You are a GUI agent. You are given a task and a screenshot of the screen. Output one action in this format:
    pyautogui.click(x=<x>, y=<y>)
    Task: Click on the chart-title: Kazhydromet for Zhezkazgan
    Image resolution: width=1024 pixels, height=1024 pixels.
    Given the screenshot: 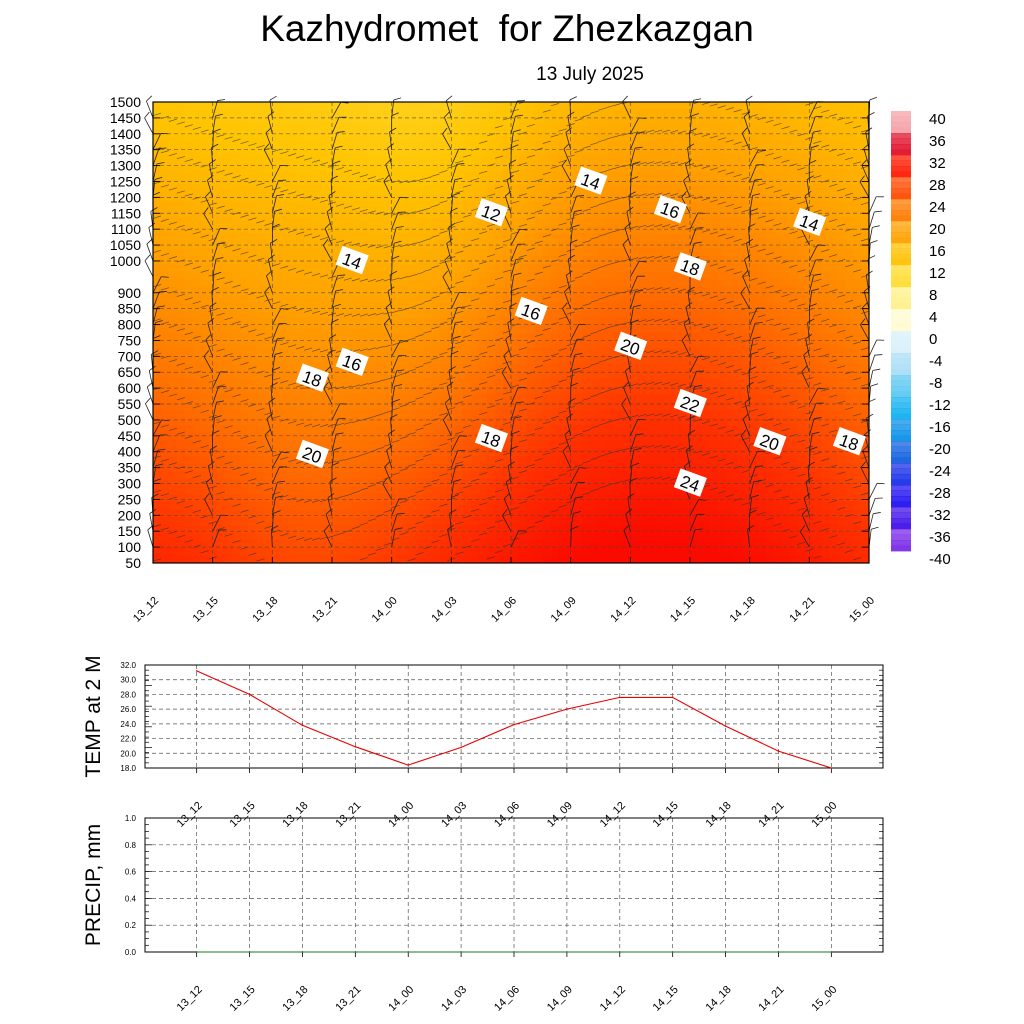 What is the action you would take?
    pyautogui.click(x=507, y=28)
    